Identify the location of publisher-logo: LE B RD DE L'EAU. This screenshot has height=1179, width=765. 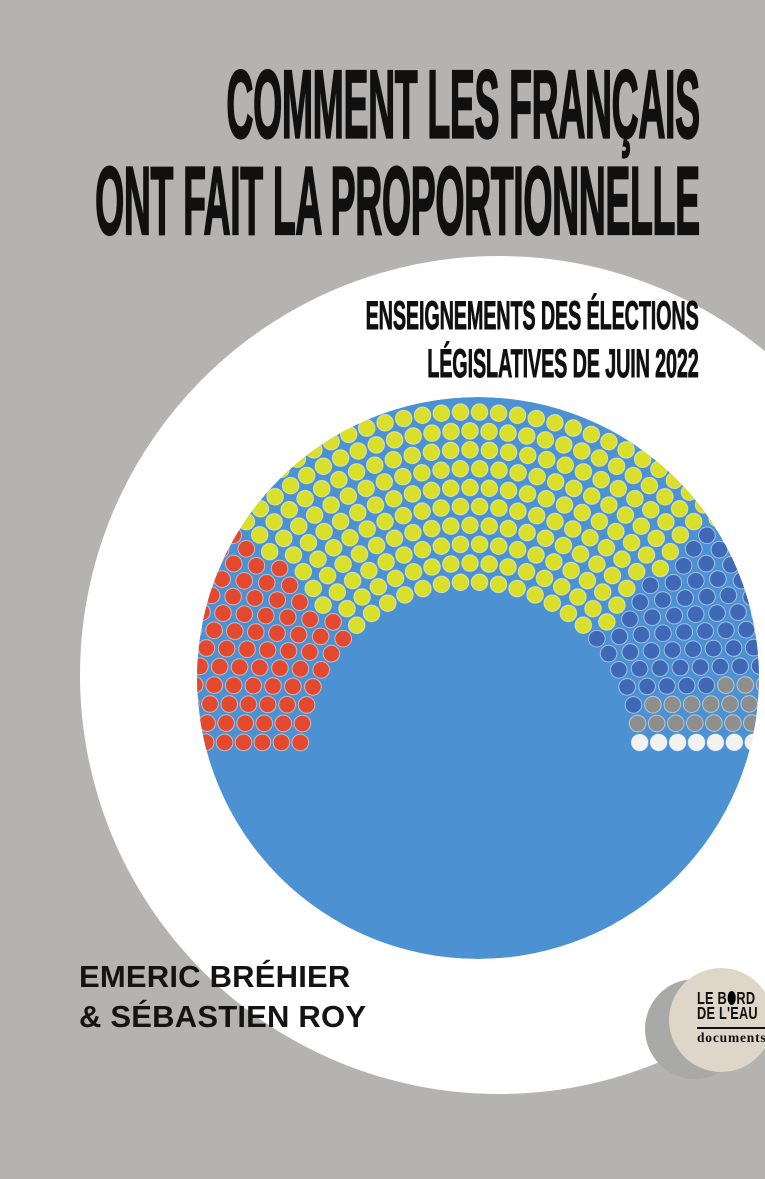
(731, 1005).